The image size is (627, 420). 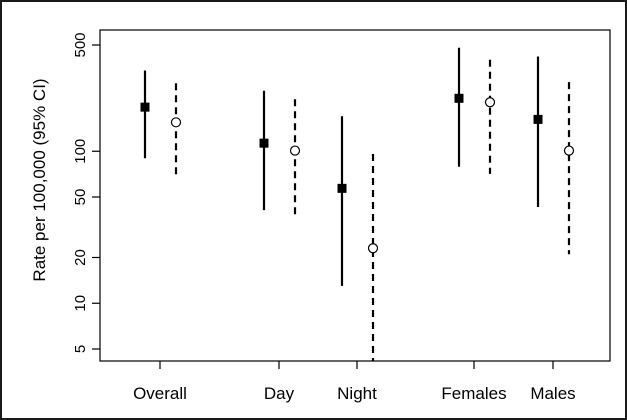 I want to click on x-category-label: Overall, so click(x=160, y=393).